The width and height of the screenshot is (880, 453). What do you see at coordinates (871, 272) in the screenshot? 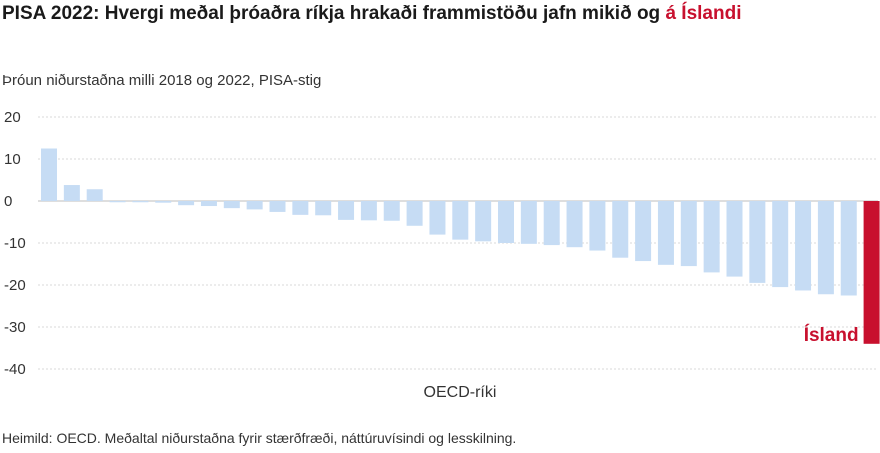
I see `bar-iceland` at bounding box center [871, 272].